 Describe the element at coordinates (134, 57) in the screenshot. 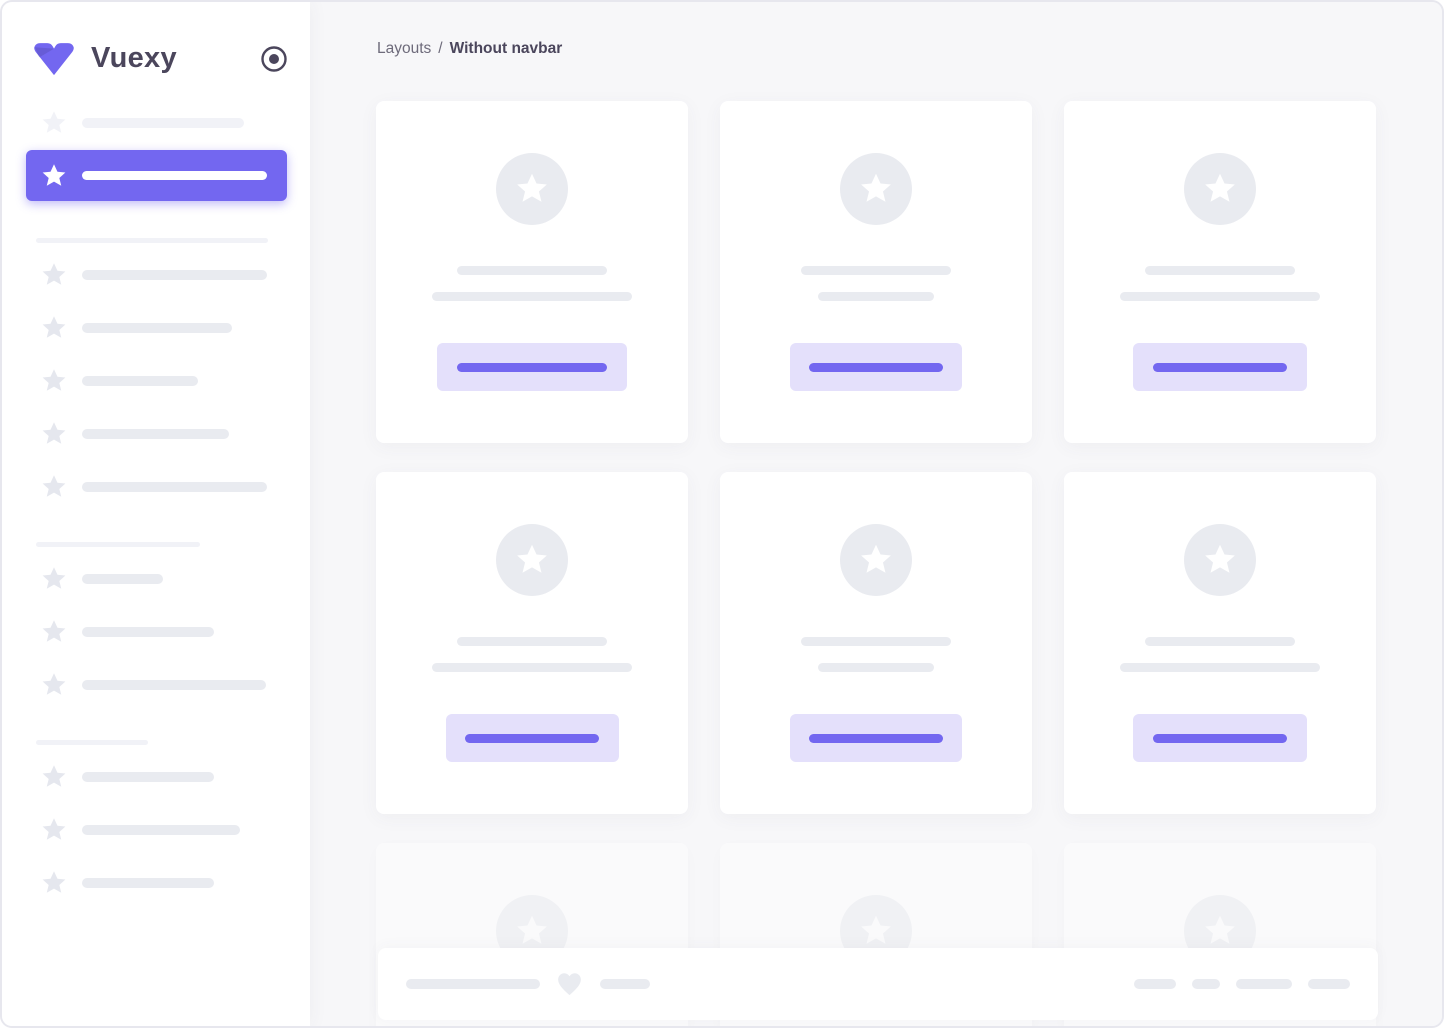

I see `brand-title: Vuexy` at that location.